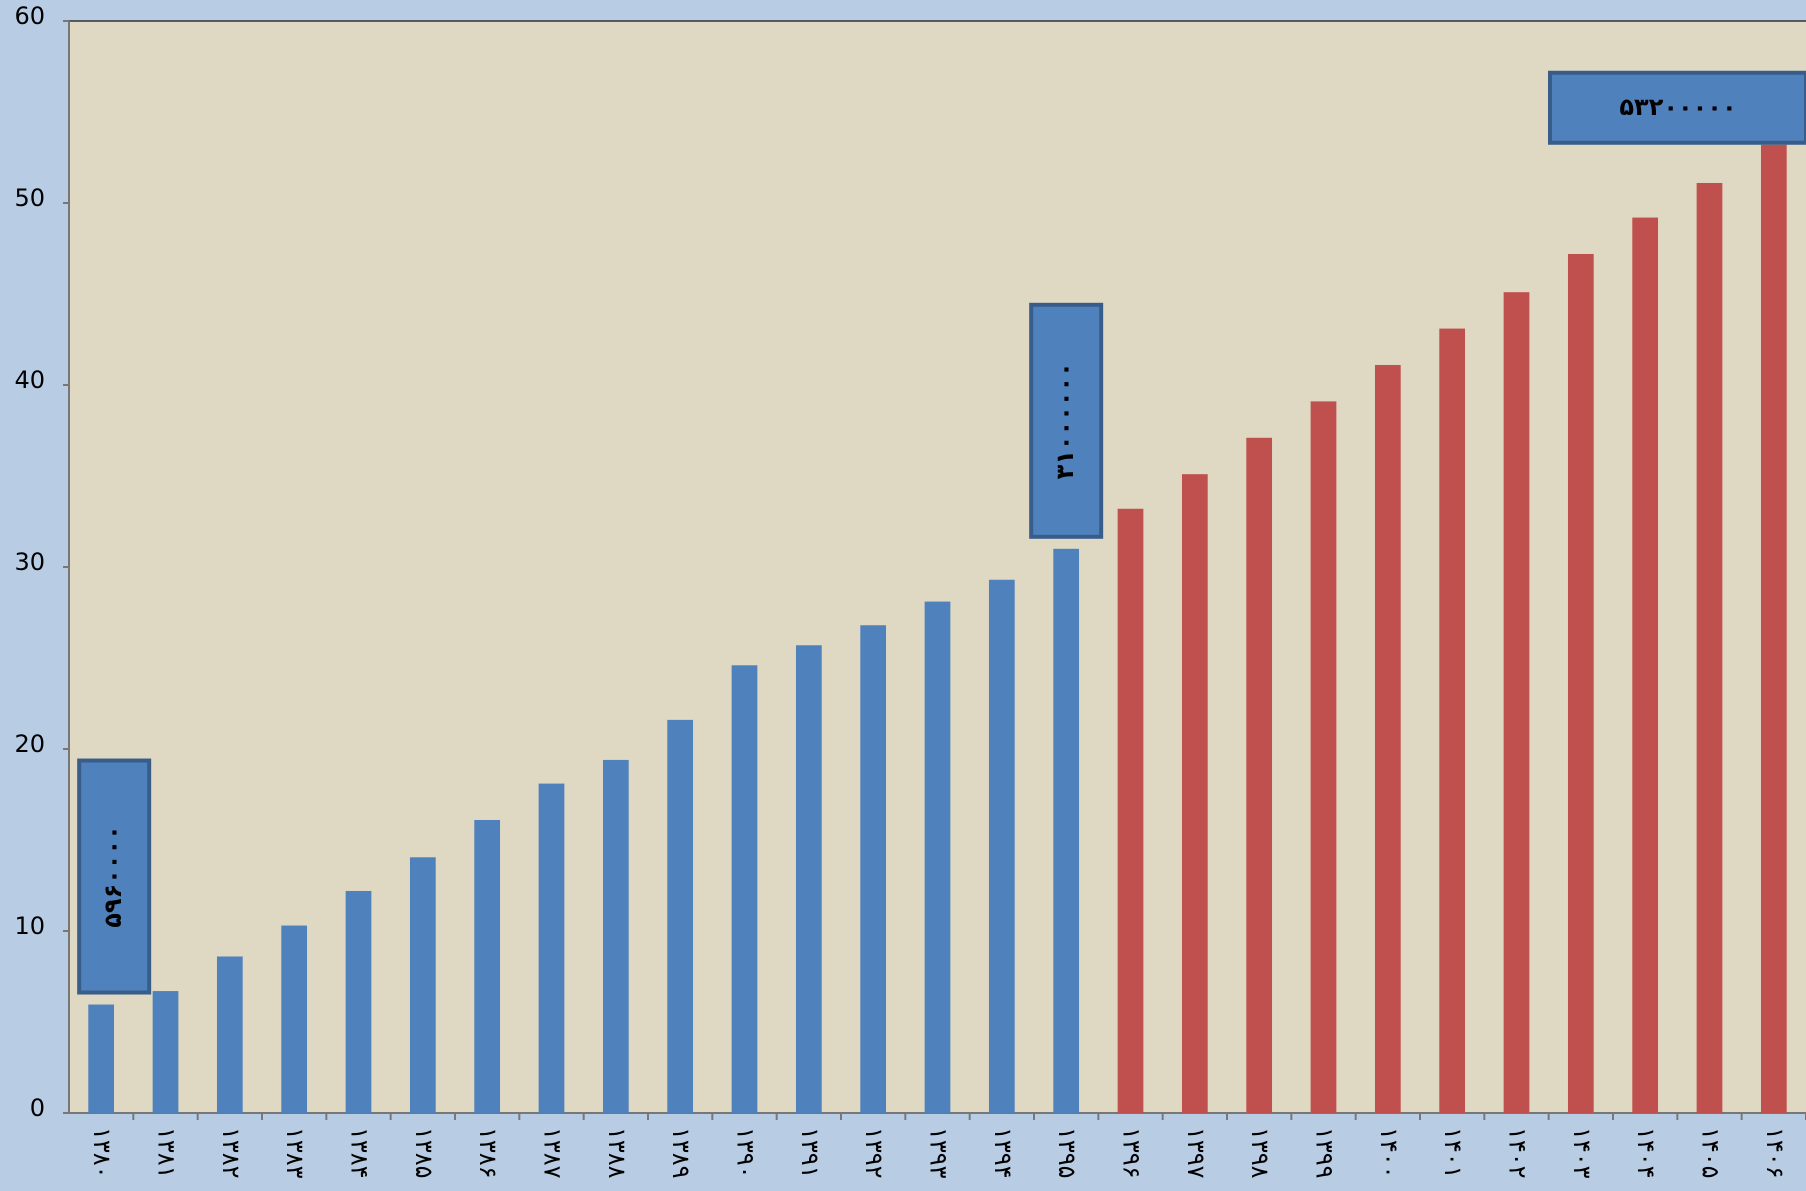 The height and width of the screenshot is (1191, 1806). I want to click on value-label: ۵۳۲۰۰۰۰۰, so click(1677, 107).